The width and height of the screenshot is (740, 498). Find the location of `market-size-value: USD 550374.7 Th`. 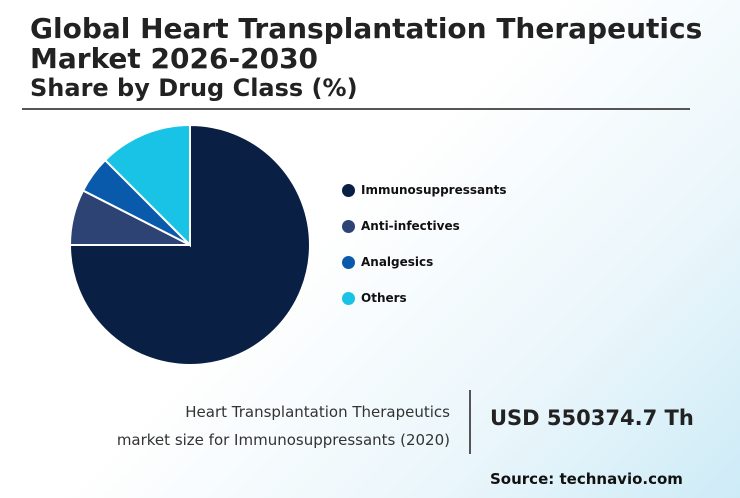

market-size-value: USD 550374.7 Th is located at coordinates (592, 418).